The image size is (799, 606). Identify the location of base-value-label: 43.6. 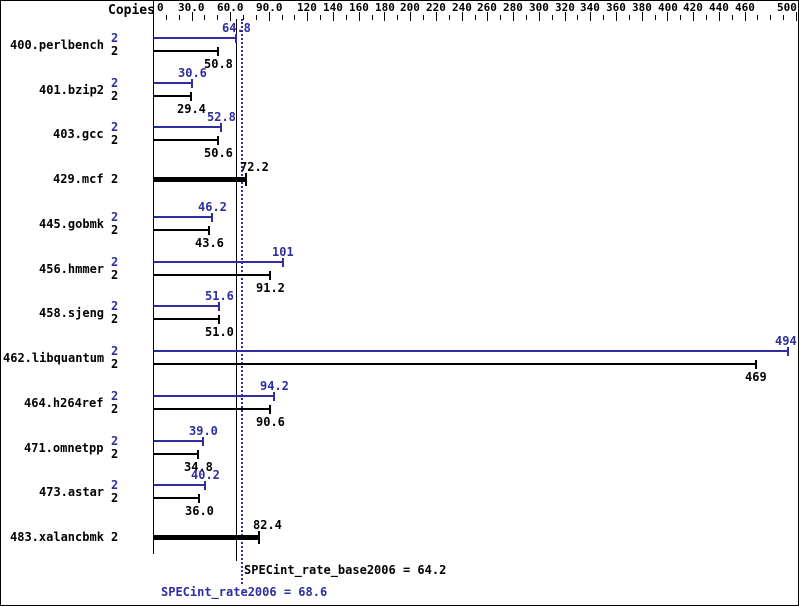
(209, 243).